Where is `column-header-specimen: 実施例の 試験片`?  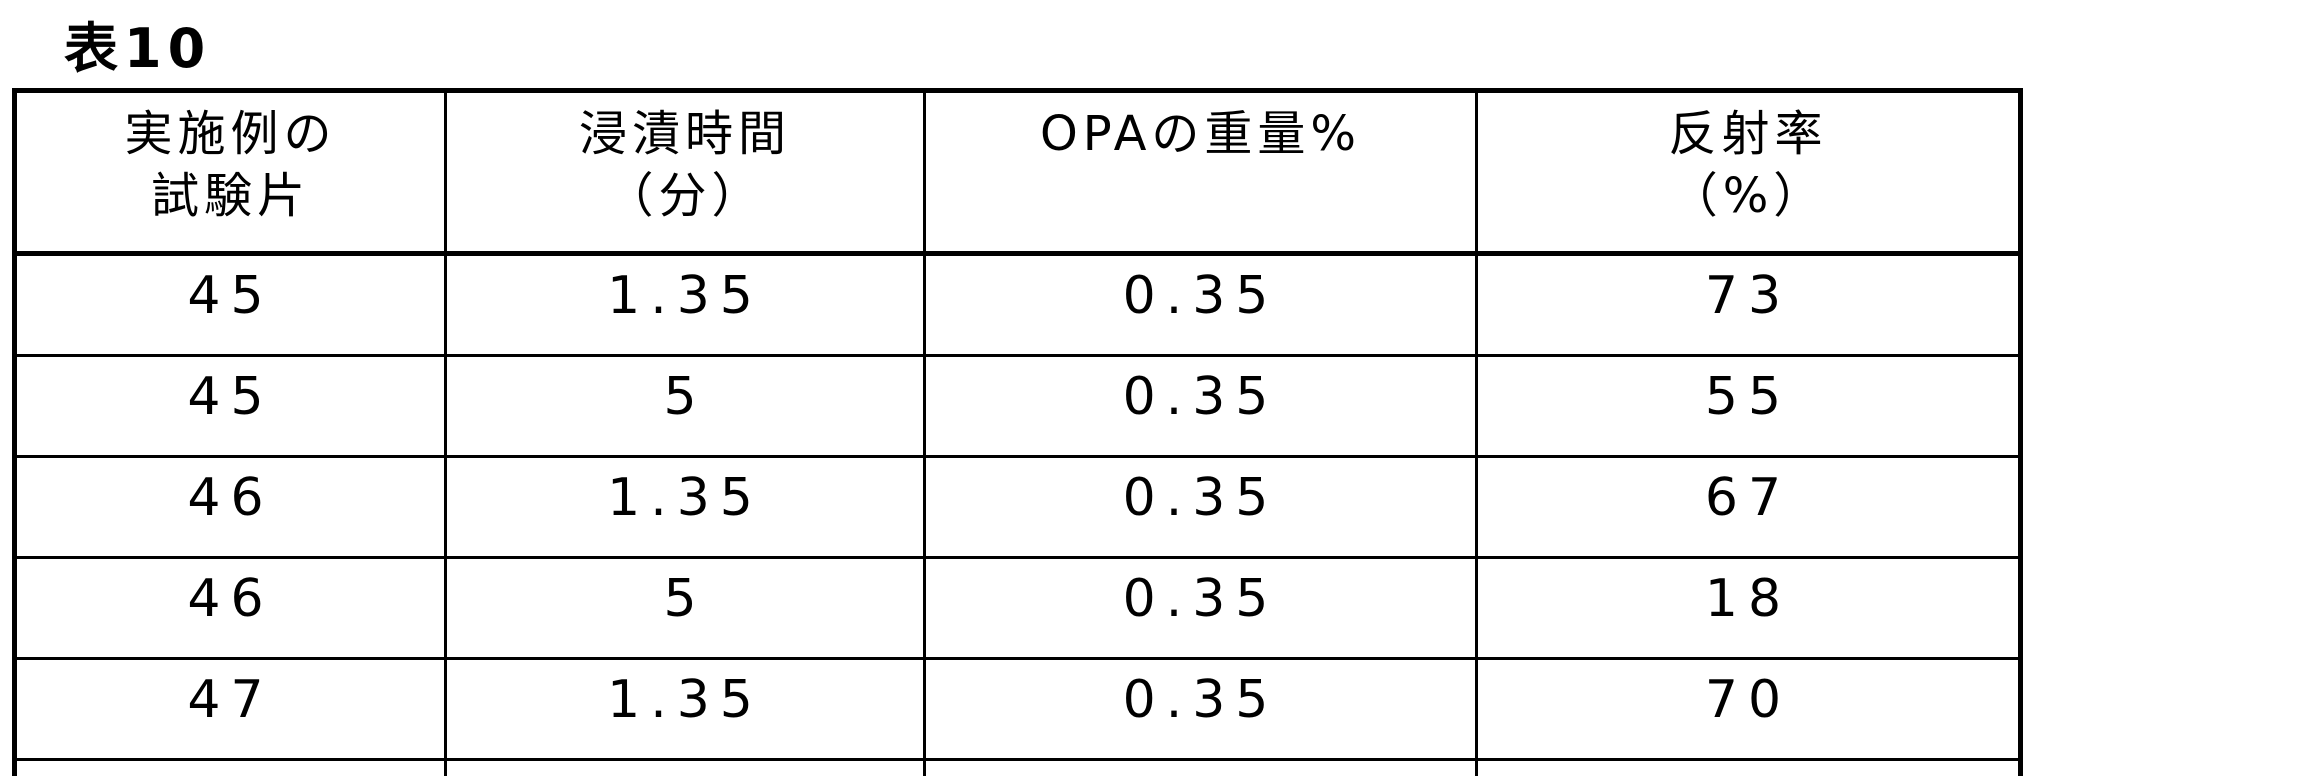
column-header-specimen: 実施例の 試験片 is located at coordinates (230, 172).